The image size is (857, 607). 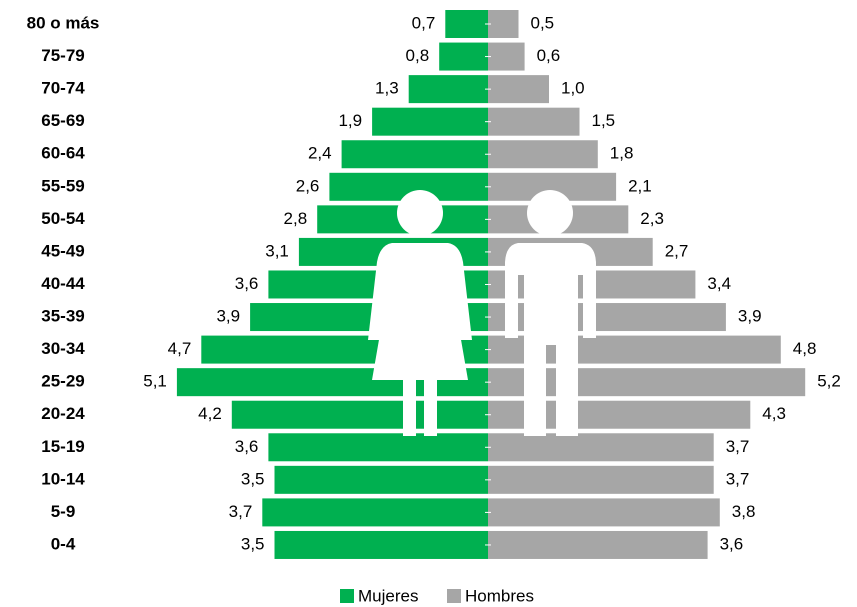 I want to click on value-label: 1,8, so click(x=622, y=153).